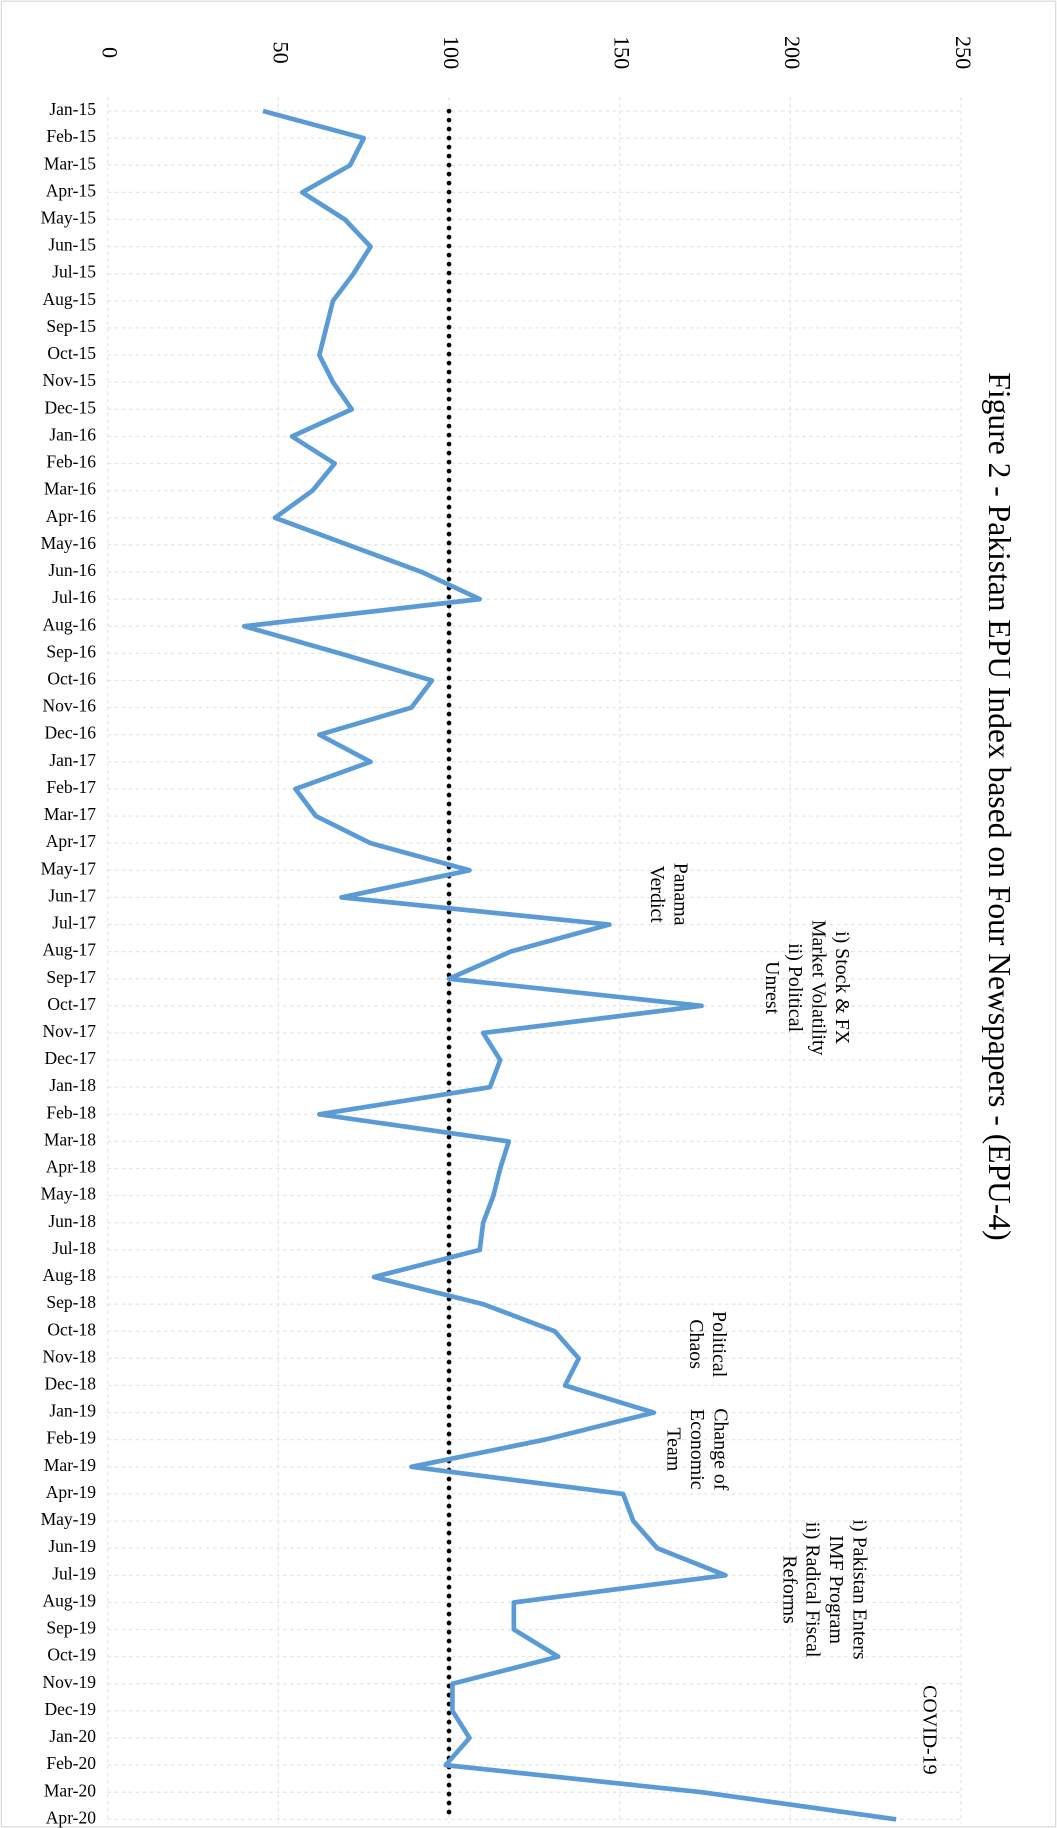 This screenshot has width=1057, height=1828. Describe the element at coordinates (69, 543) in the screenshot. I see `x-tick-label: May-16` at that location.